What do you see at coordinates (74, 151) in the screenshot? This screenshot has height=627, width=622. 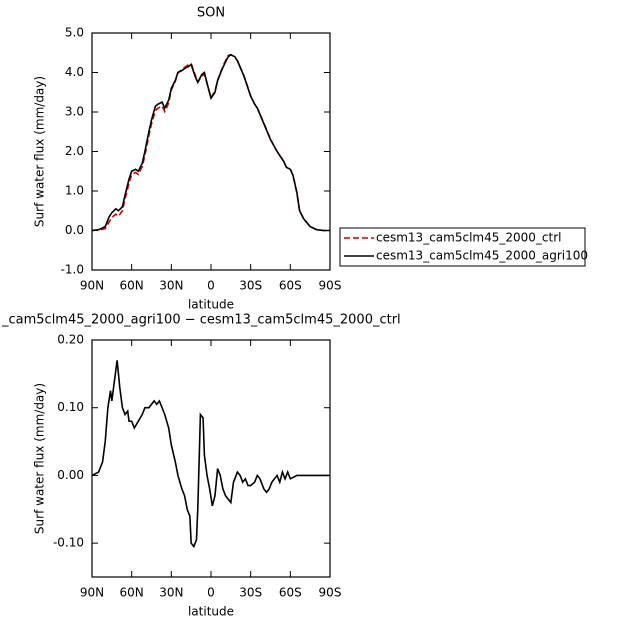 I see `y-tick-label: 2.0` at bounding box center [74, 151].